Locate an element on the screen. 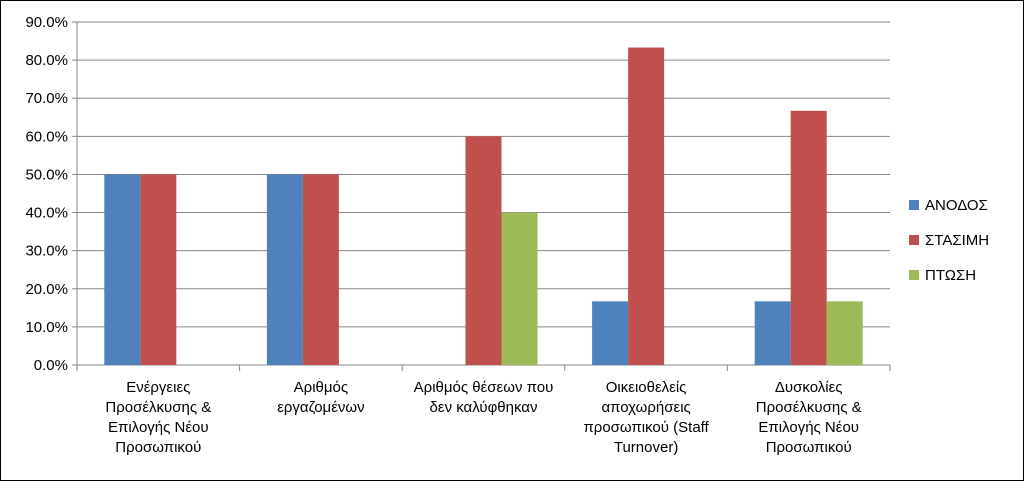  x-category-label-line: Οικειοθελείς is located at coordinates (646, 387).